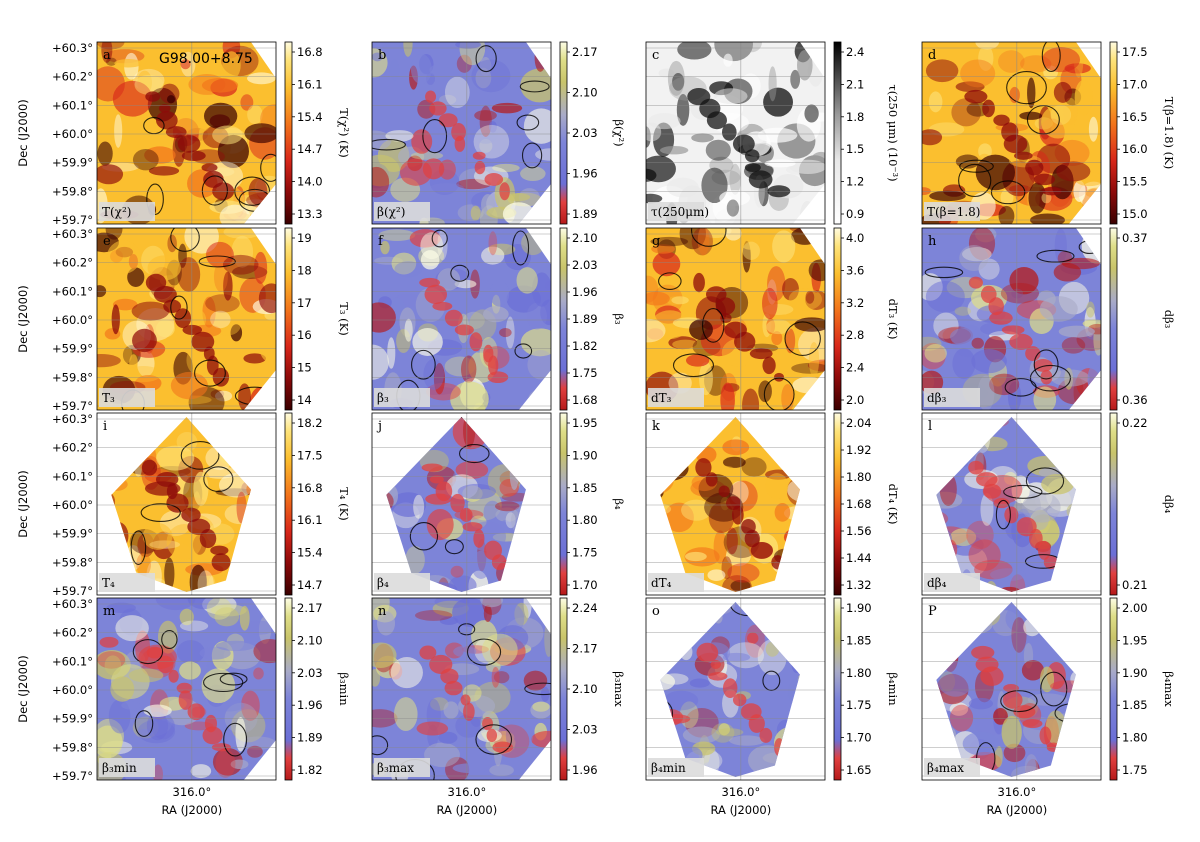  I want to click on panel-inset-label: β₄max, so click(945, 768).